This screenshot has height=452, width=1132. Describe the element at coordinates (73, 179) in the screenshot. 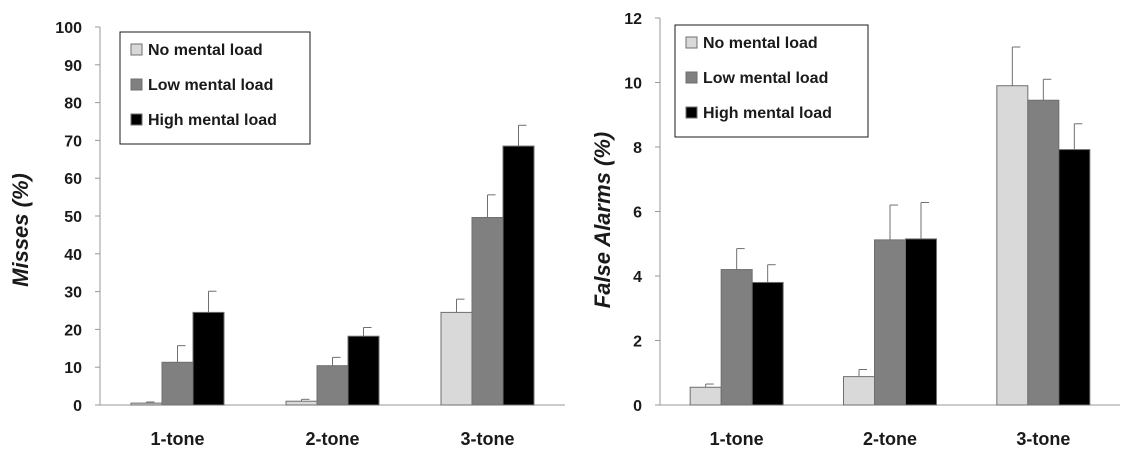

I see `y-tick-label: 60` at that location.